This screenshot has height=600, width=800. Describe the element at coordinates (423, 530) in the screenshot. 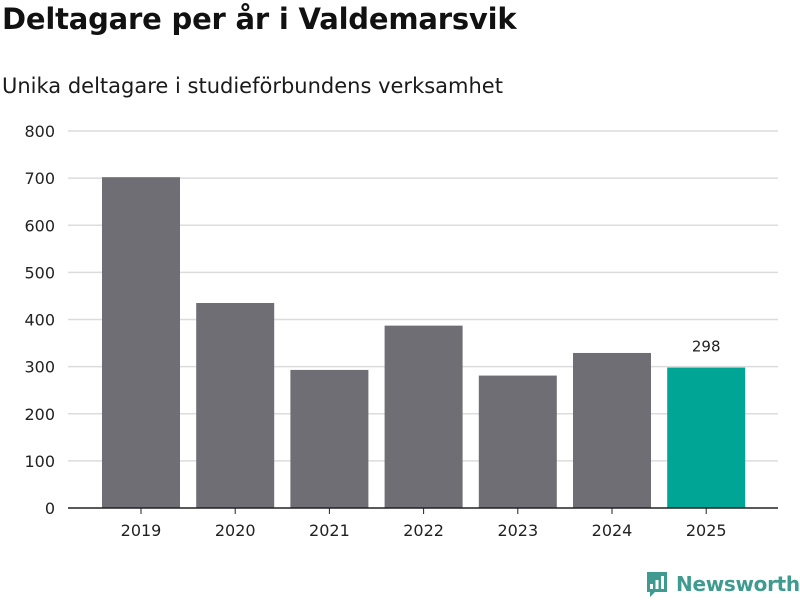

I see `x-tick-label: 2022` at that location.